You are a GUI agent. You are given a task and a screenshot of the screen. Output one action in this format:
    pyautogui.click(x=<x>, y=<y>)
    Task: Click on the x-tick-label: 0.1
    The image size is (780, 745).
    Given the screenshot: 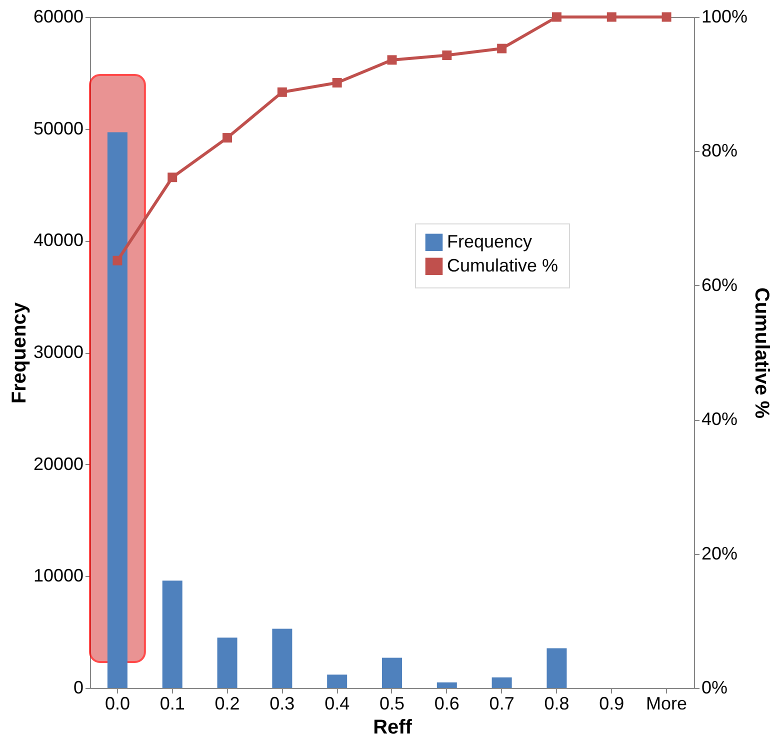 What is the action you would take?
    pyautogui.click(x=172, y=704)
    